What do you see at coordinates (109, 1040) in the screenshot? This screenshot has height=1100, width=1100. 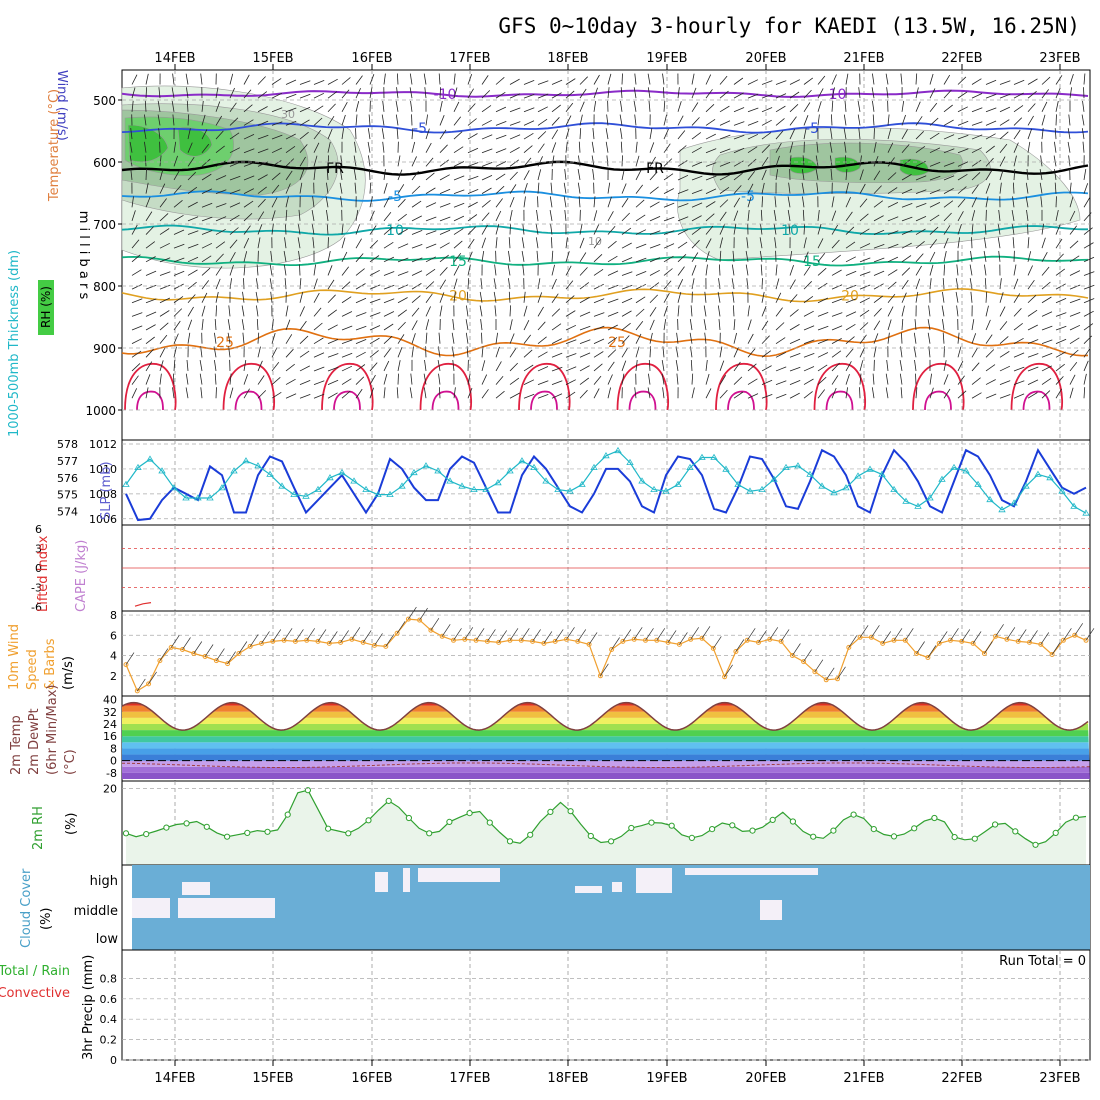 I see `precip-tick-label: 0.2` at bounding box center [109, 1040].